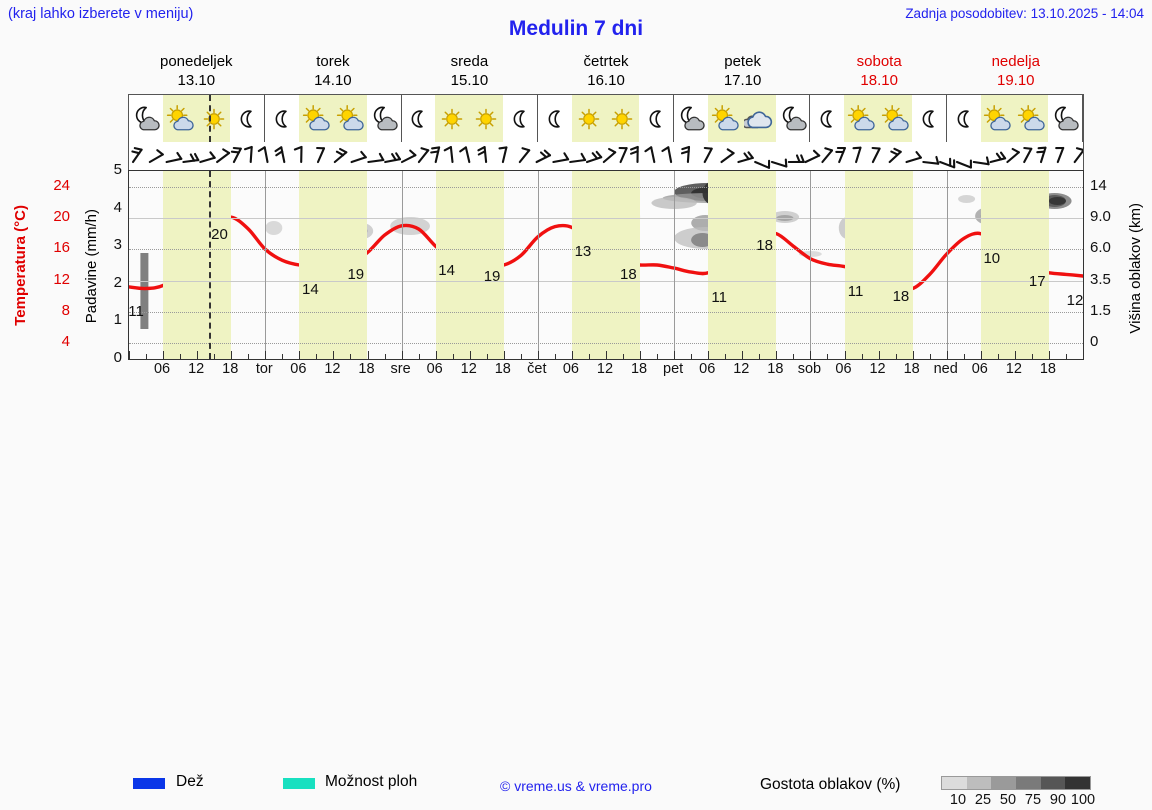  I want to click on x-label-19: sob, so click(809, 369).